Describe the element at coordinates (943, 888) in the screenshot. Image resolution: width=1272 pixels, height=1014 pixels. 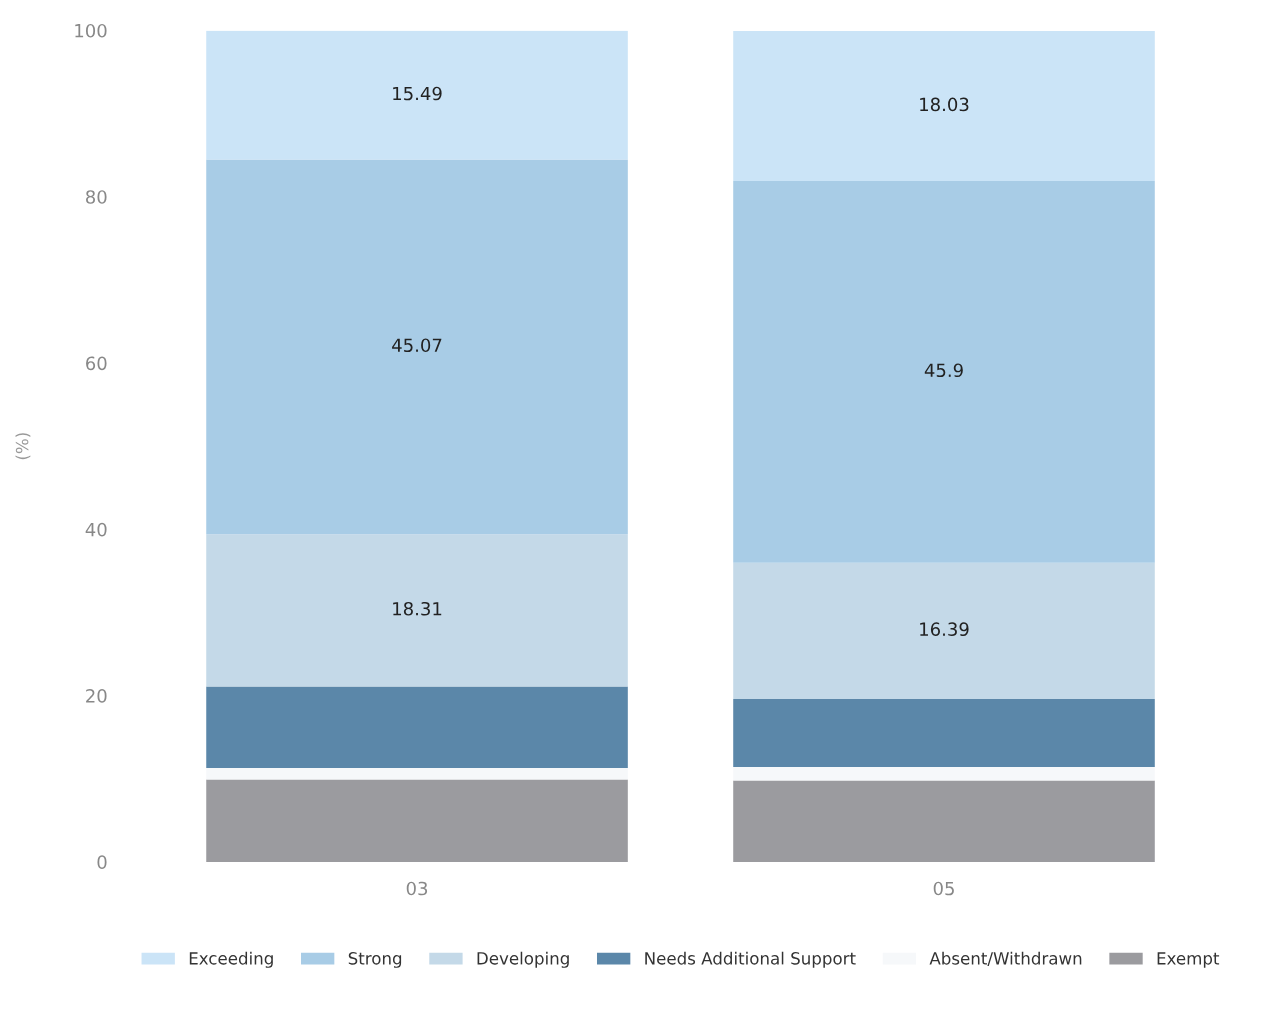
I see `x-tick-label: 05` at that location.